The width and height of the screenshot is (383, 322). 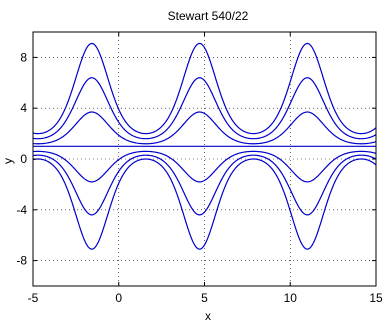 What do you see at coordinates (208, 315) in the screenshot?
I see `x-axis-label: x` at bounding box center [208, 315].